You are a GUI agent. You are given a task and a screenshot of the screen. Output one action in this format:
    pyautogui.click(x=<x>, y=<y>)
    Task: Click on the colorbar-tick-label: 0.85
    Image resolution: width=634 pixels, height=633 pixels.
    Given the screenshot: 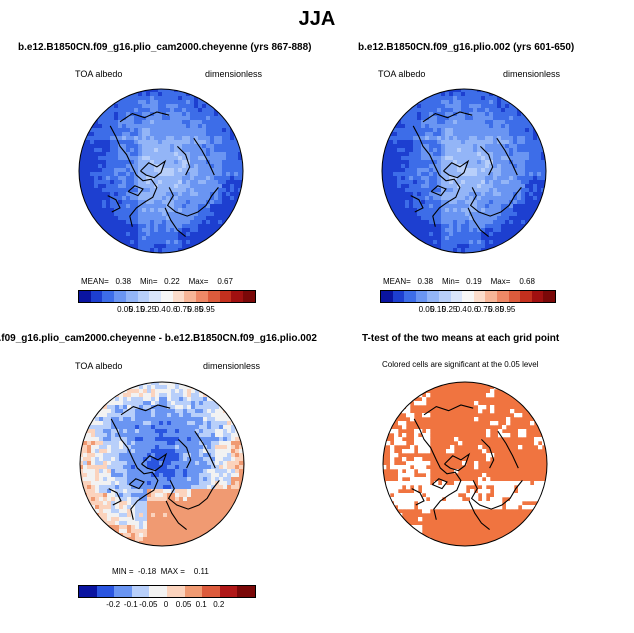 What is the action you would take?
    pyautogui.click(x=496, y=309)
    